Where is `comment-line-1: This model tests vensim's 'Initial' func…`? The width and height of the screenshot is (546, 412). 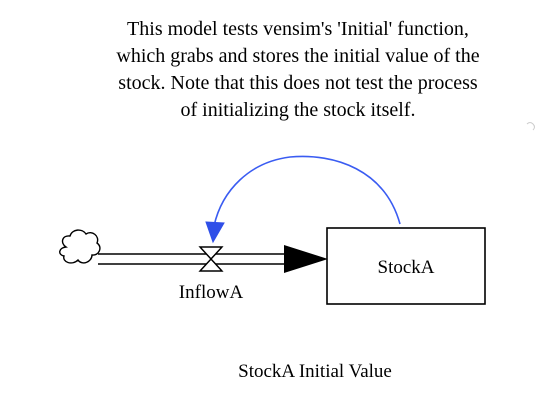 comment-line-1: This model tests vensim's 'Initial' func… is located at coordinates (298, 29).